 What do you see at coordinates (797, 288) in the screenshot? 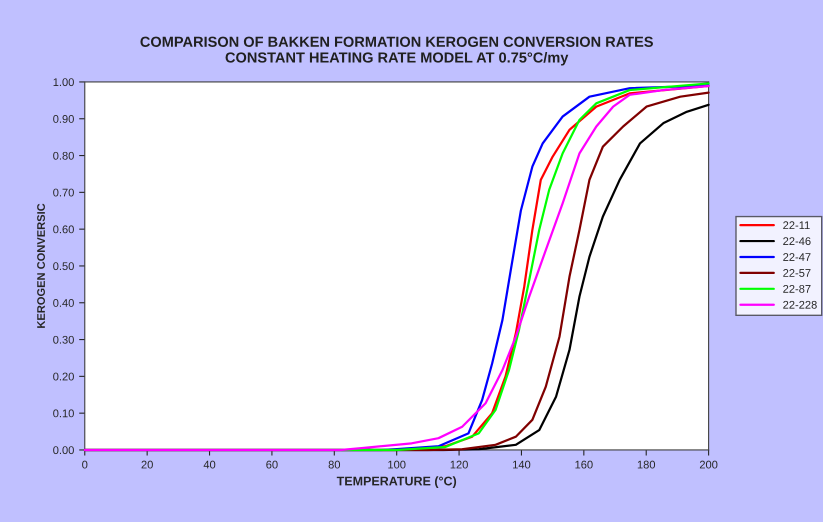
I see `legend-label: 22-87` at bounding box center [797, 288].